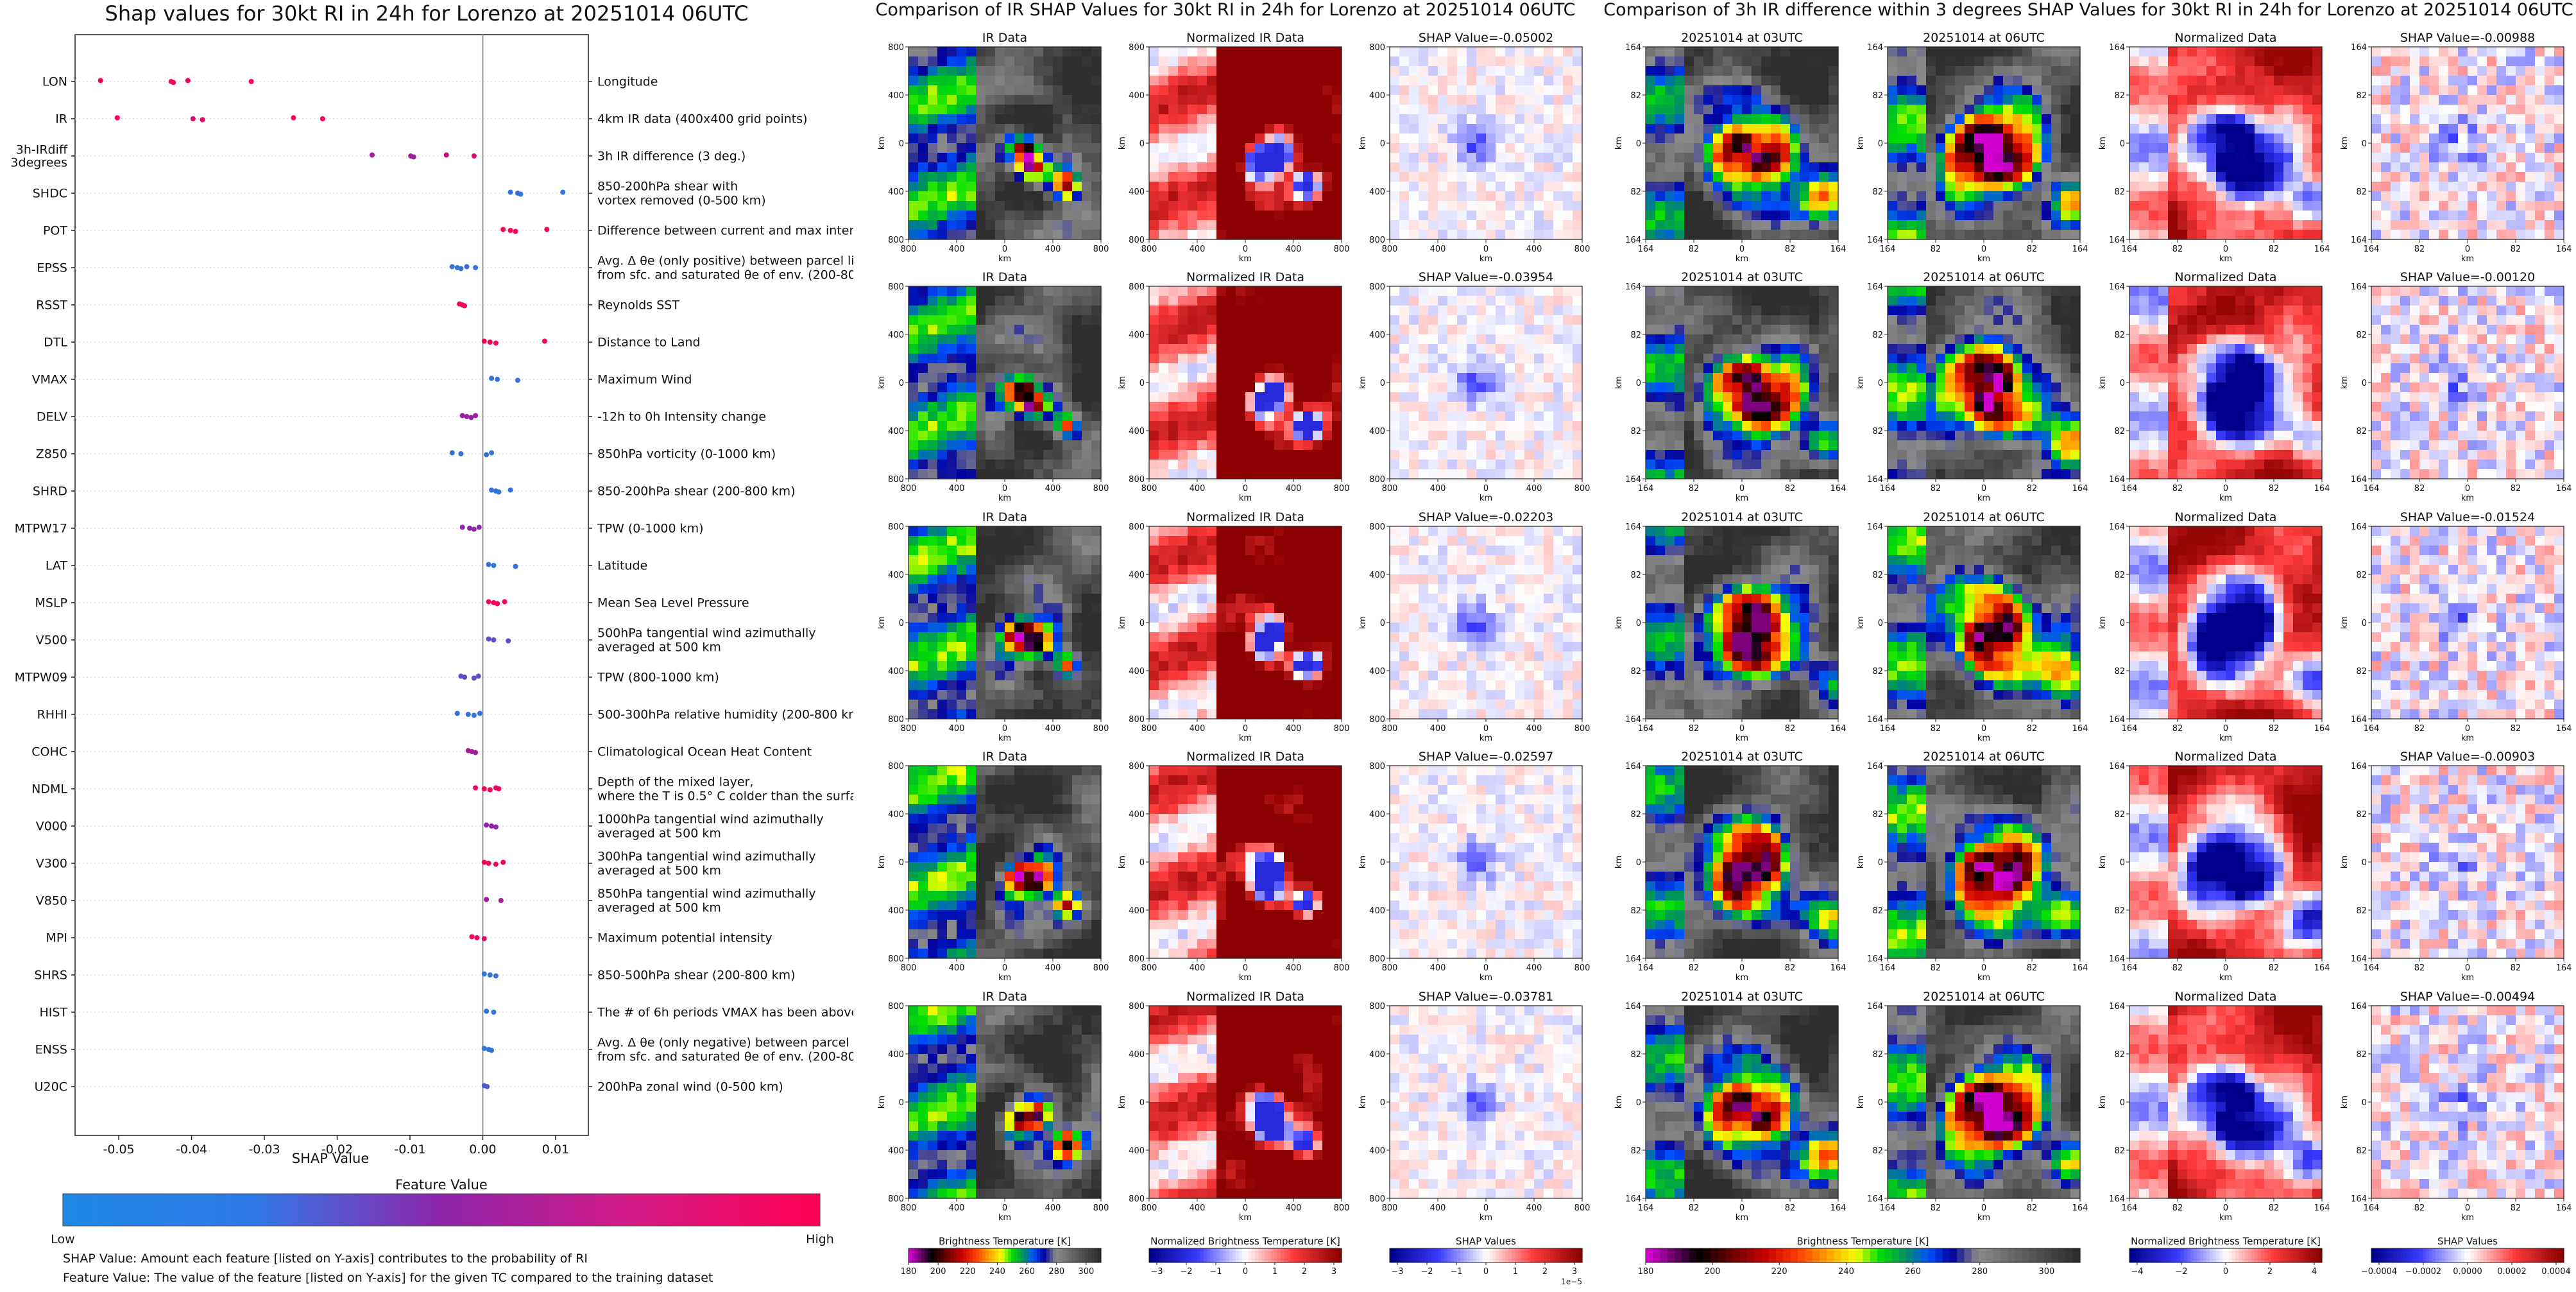  What do you see at coordinates (686, 454) in the screenshot?
I see `feature-description-label: 850hPa vorticity (0-1000 km)` at bounding box center [686, 454].